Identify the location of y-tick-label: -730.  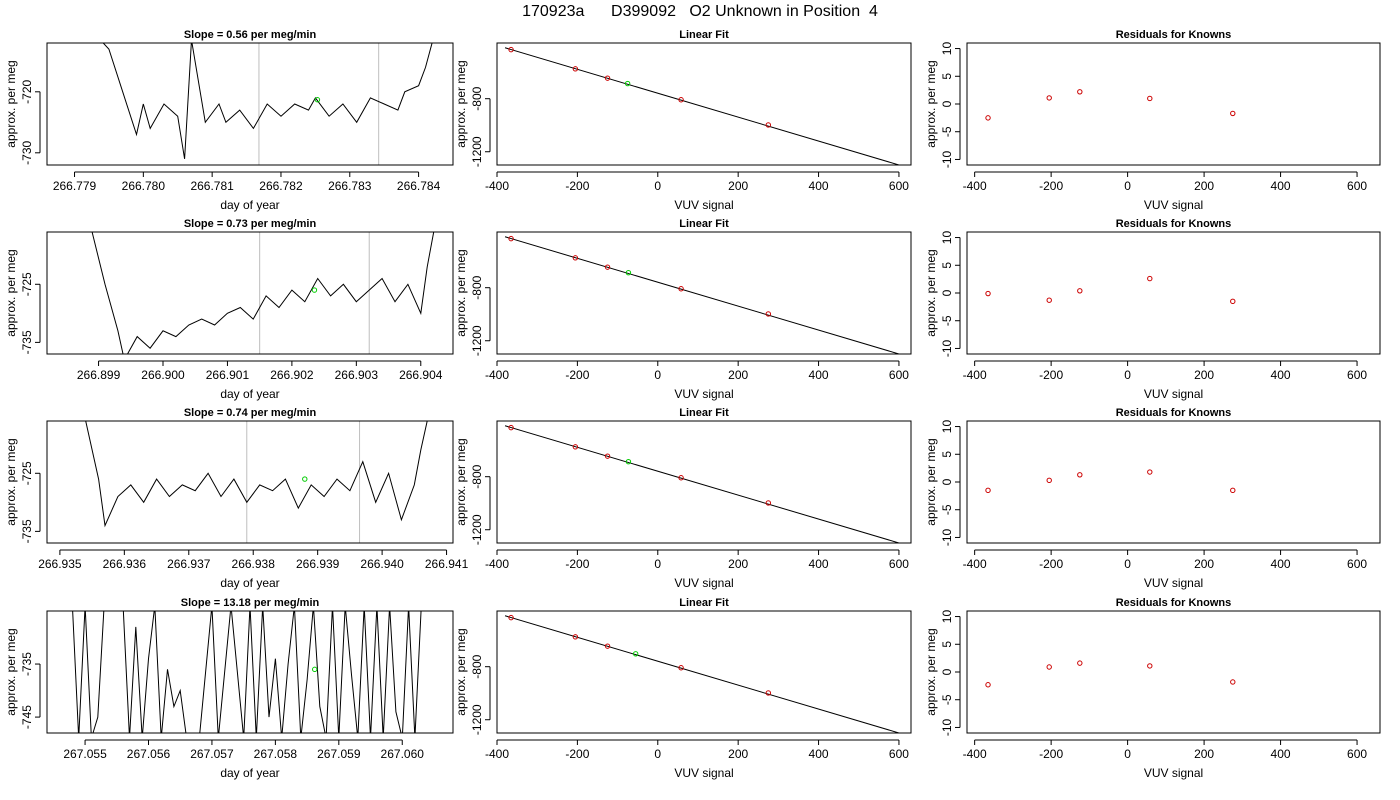
(27, 152).